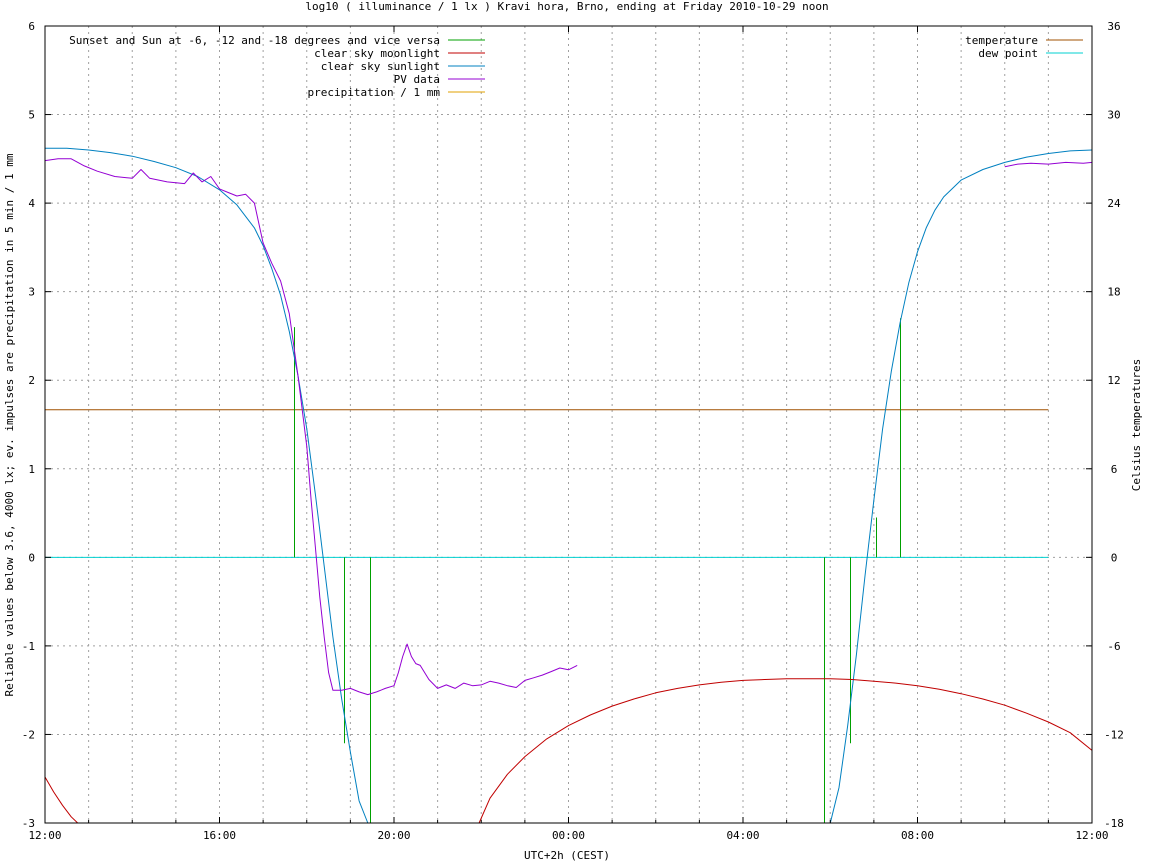 The width and height of the screenshot is (1151, 863). Describe the element at coordinates (31, 26) in the screenshot. I see `y-tick-label: 6` at that location.